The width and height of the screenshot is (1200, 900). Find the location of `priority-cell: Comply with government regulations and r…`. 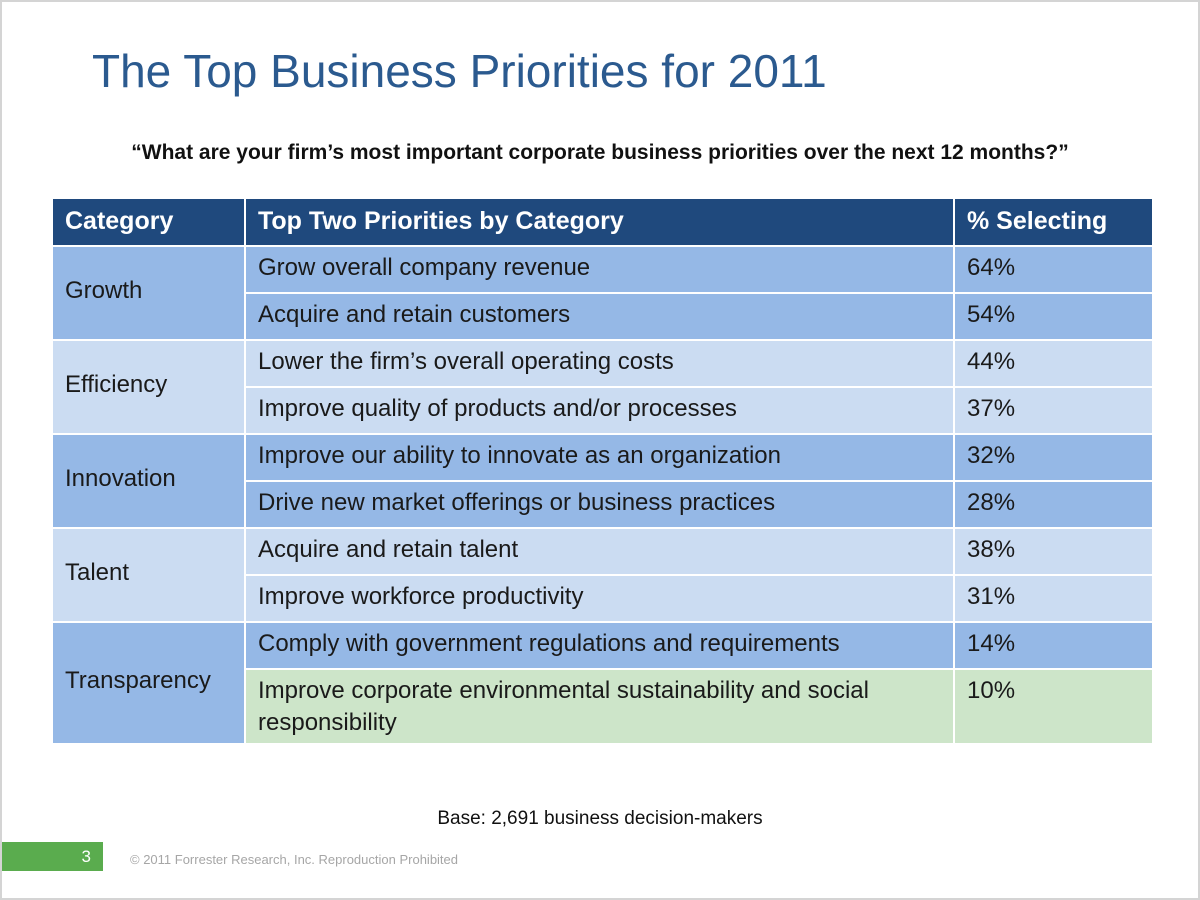

priority-cell: Comply with government regulations and r… is located at coordinates (599, 645).